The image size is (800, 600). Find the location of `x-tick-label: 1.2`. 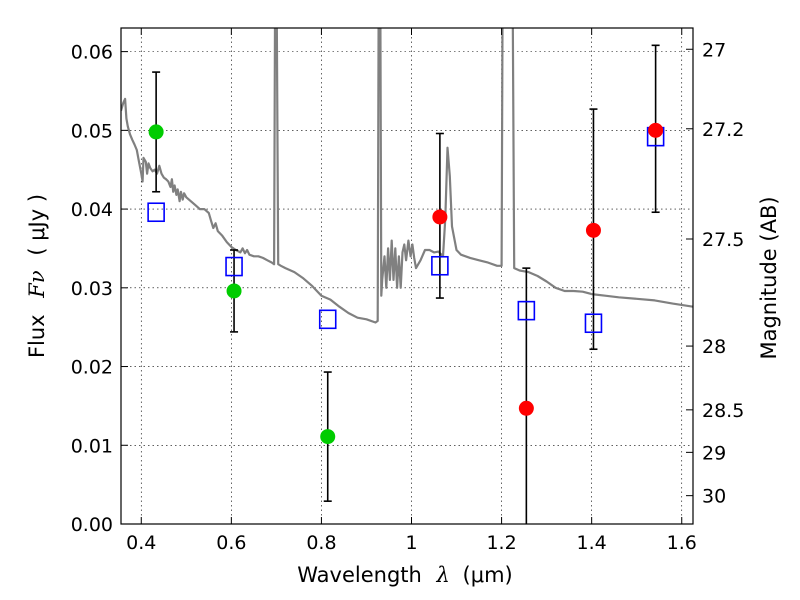

x-tick-label: 1.2 is located at coordinates (501, 543).